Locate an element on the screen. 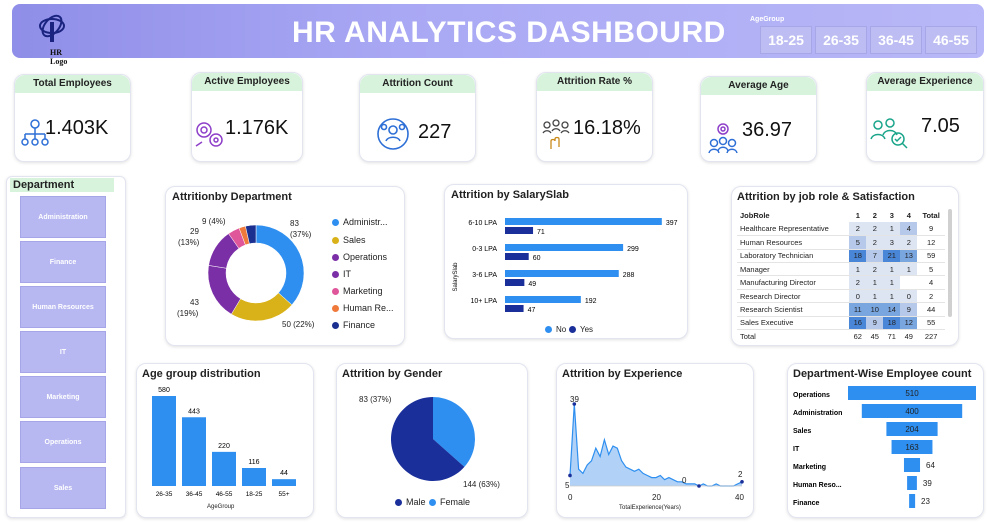 This screenshot has width=1000, height=532. data-label: 39 is located at coordinates (927, 483).